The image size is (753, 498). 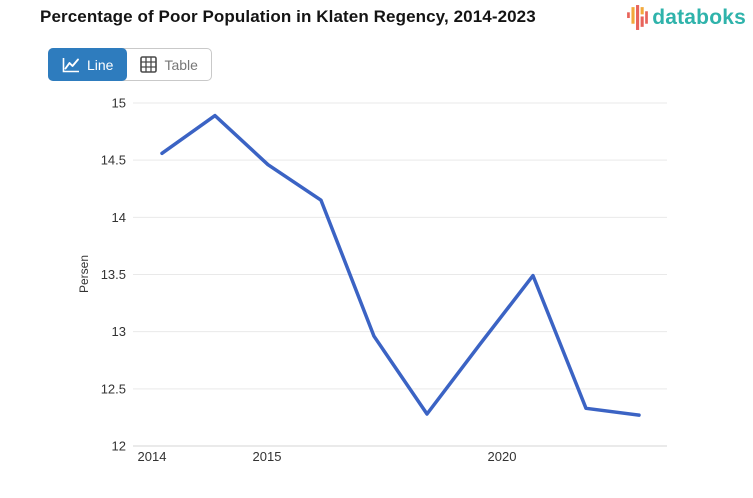 What do you see at coordinates (181, 64) in the screenshot?
I see `table-button-label: Table` at bounding box center [181, 64].